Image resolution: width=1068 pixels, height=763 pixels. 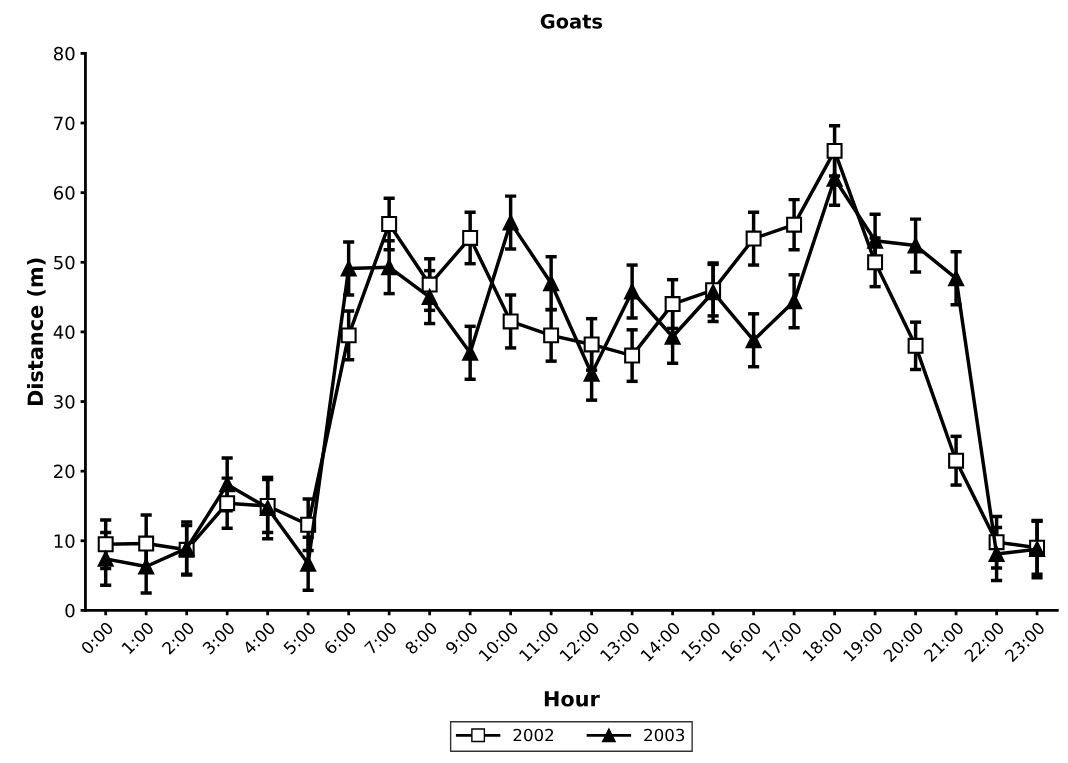 What do you see at coordinates (64, 401) in the screenshot?
I see `y-tick-label: 30` at bounding box center [64, 401].